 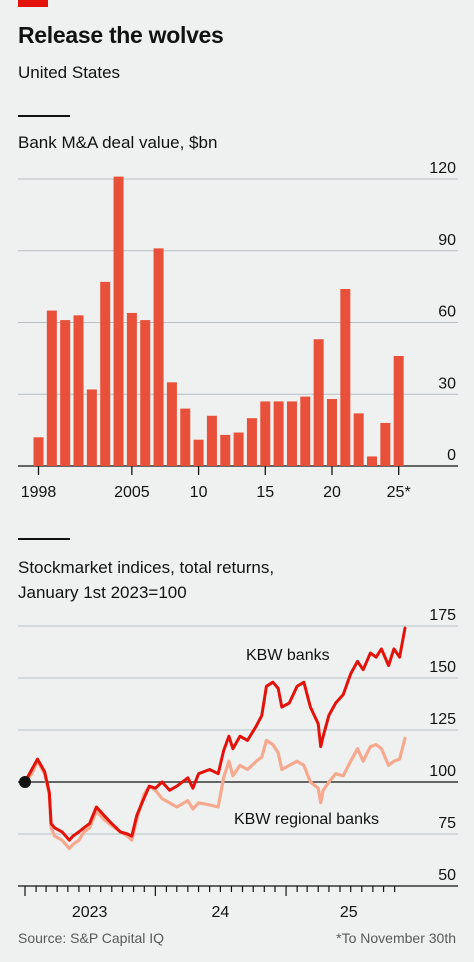 I want to click on x-tick-label: 2005, so click(x=132, y=492).